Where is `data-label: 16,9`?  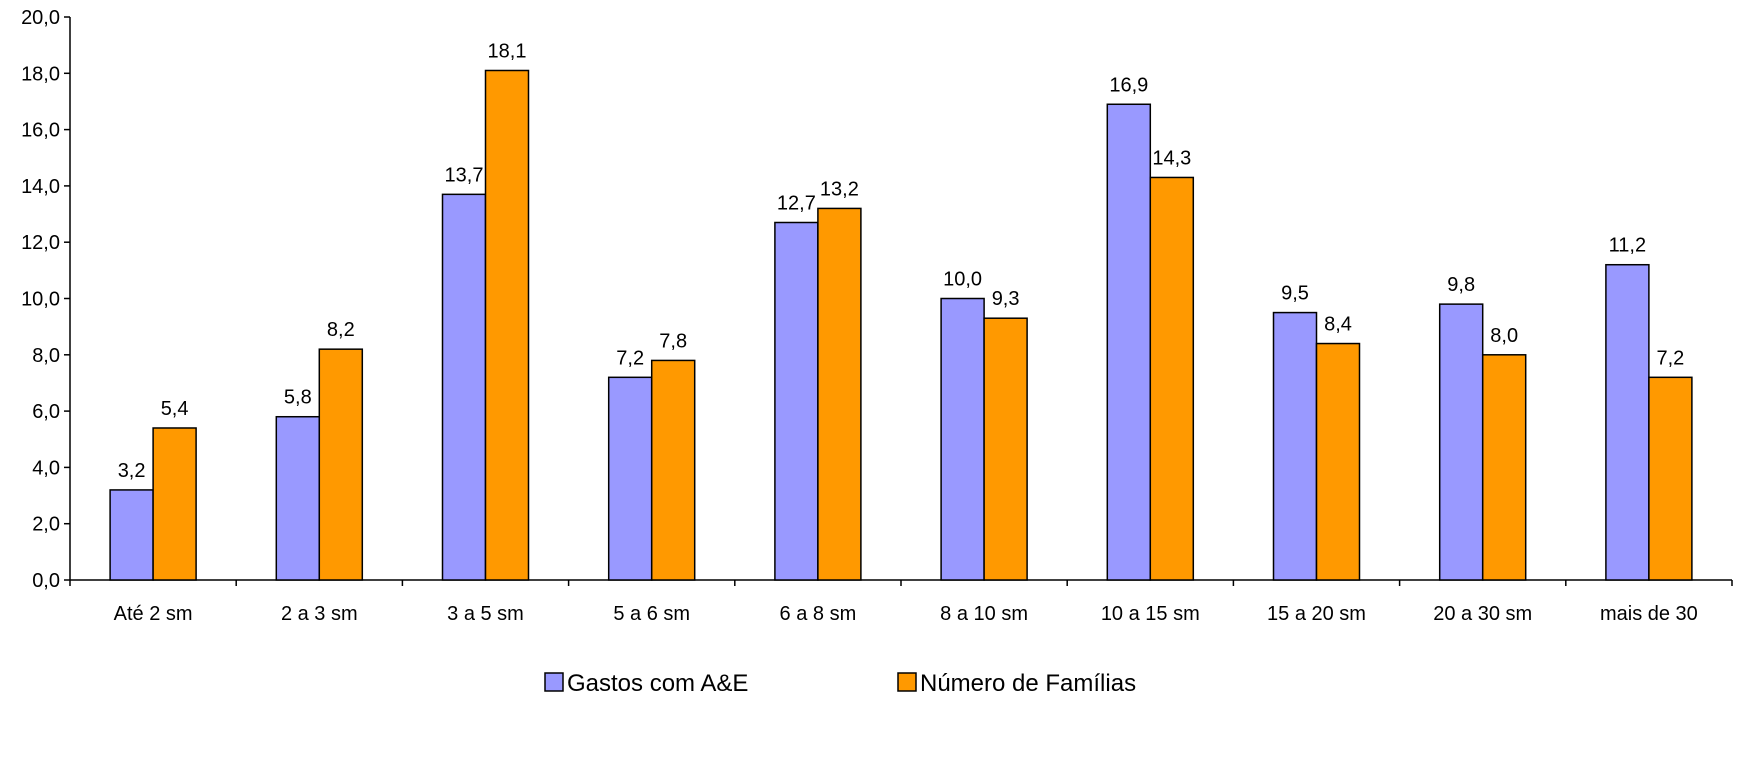 data-label: 16,9 is located at coordinates (1128, 85).